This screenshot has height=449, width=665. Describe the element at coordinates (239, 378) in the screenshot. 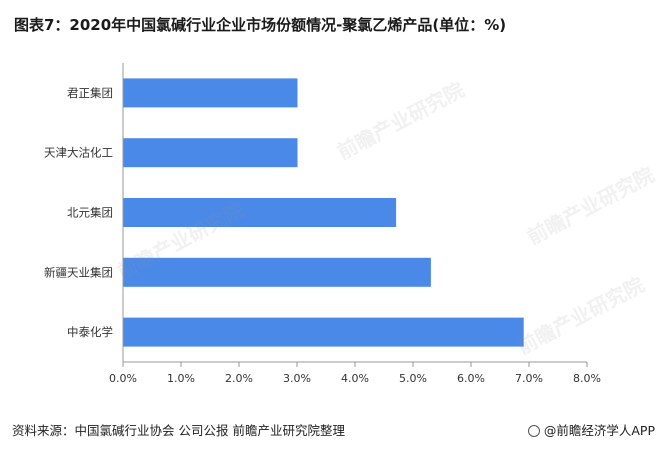

I see `x-tick-label: 2.0%` at that location.